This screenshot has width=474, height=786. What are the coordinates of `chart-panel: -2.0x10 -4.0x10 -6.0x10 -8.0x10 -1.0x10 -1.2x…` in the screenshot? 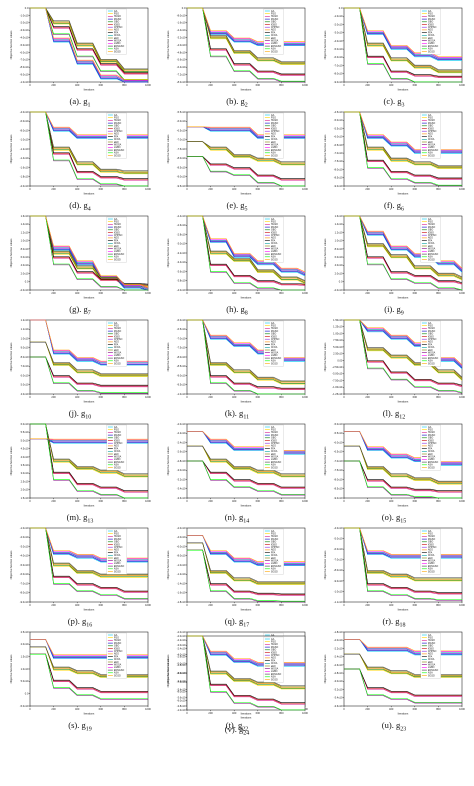 It's located at (237, 576).